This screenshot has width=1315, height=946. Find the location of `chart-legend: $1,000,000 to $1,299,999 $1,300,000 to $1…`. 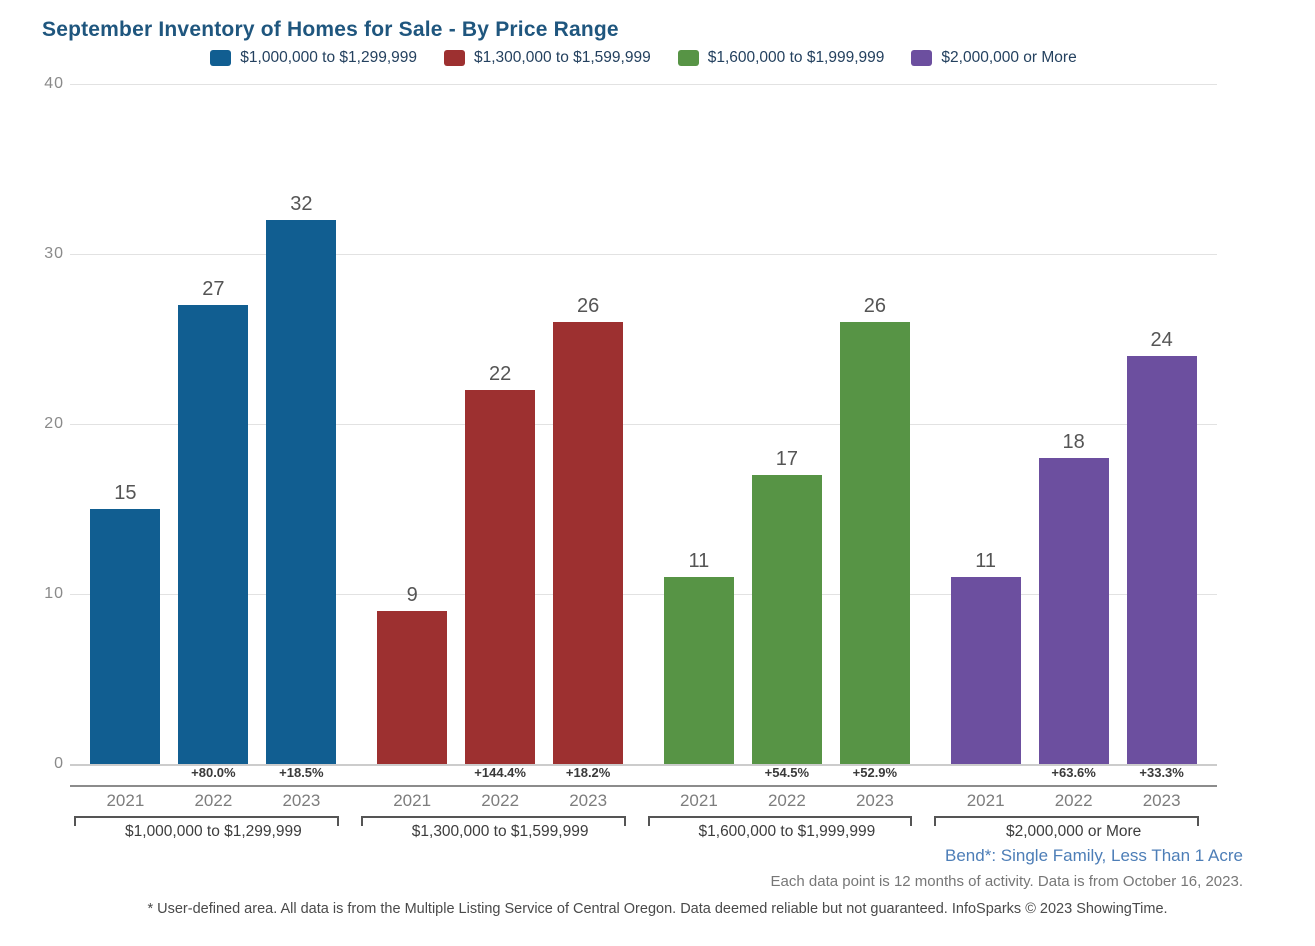

chart-legend: $1,000,000 to $1,299,999 $1,300,000 to $1… is located at coordinates (643, 58).